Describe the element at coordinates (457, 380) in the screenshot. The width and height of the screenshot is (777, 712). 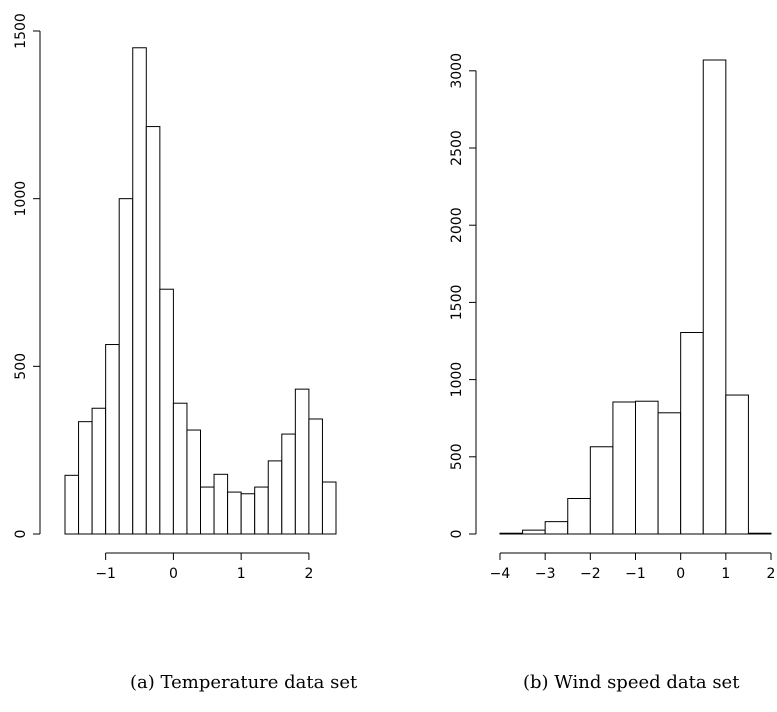
I see `wind-speed-y-tick-label: 1000` at that location.